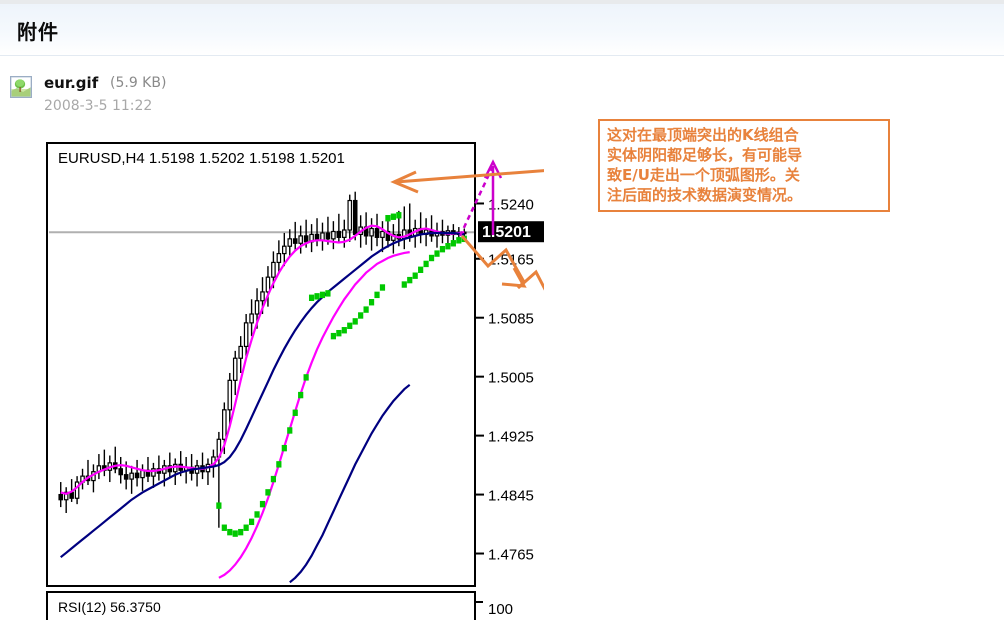  What do you see at coordinates (71, 83) in the screenshot?
I see `attachment-filename: eur.gif` at bounding box center [71, 83].